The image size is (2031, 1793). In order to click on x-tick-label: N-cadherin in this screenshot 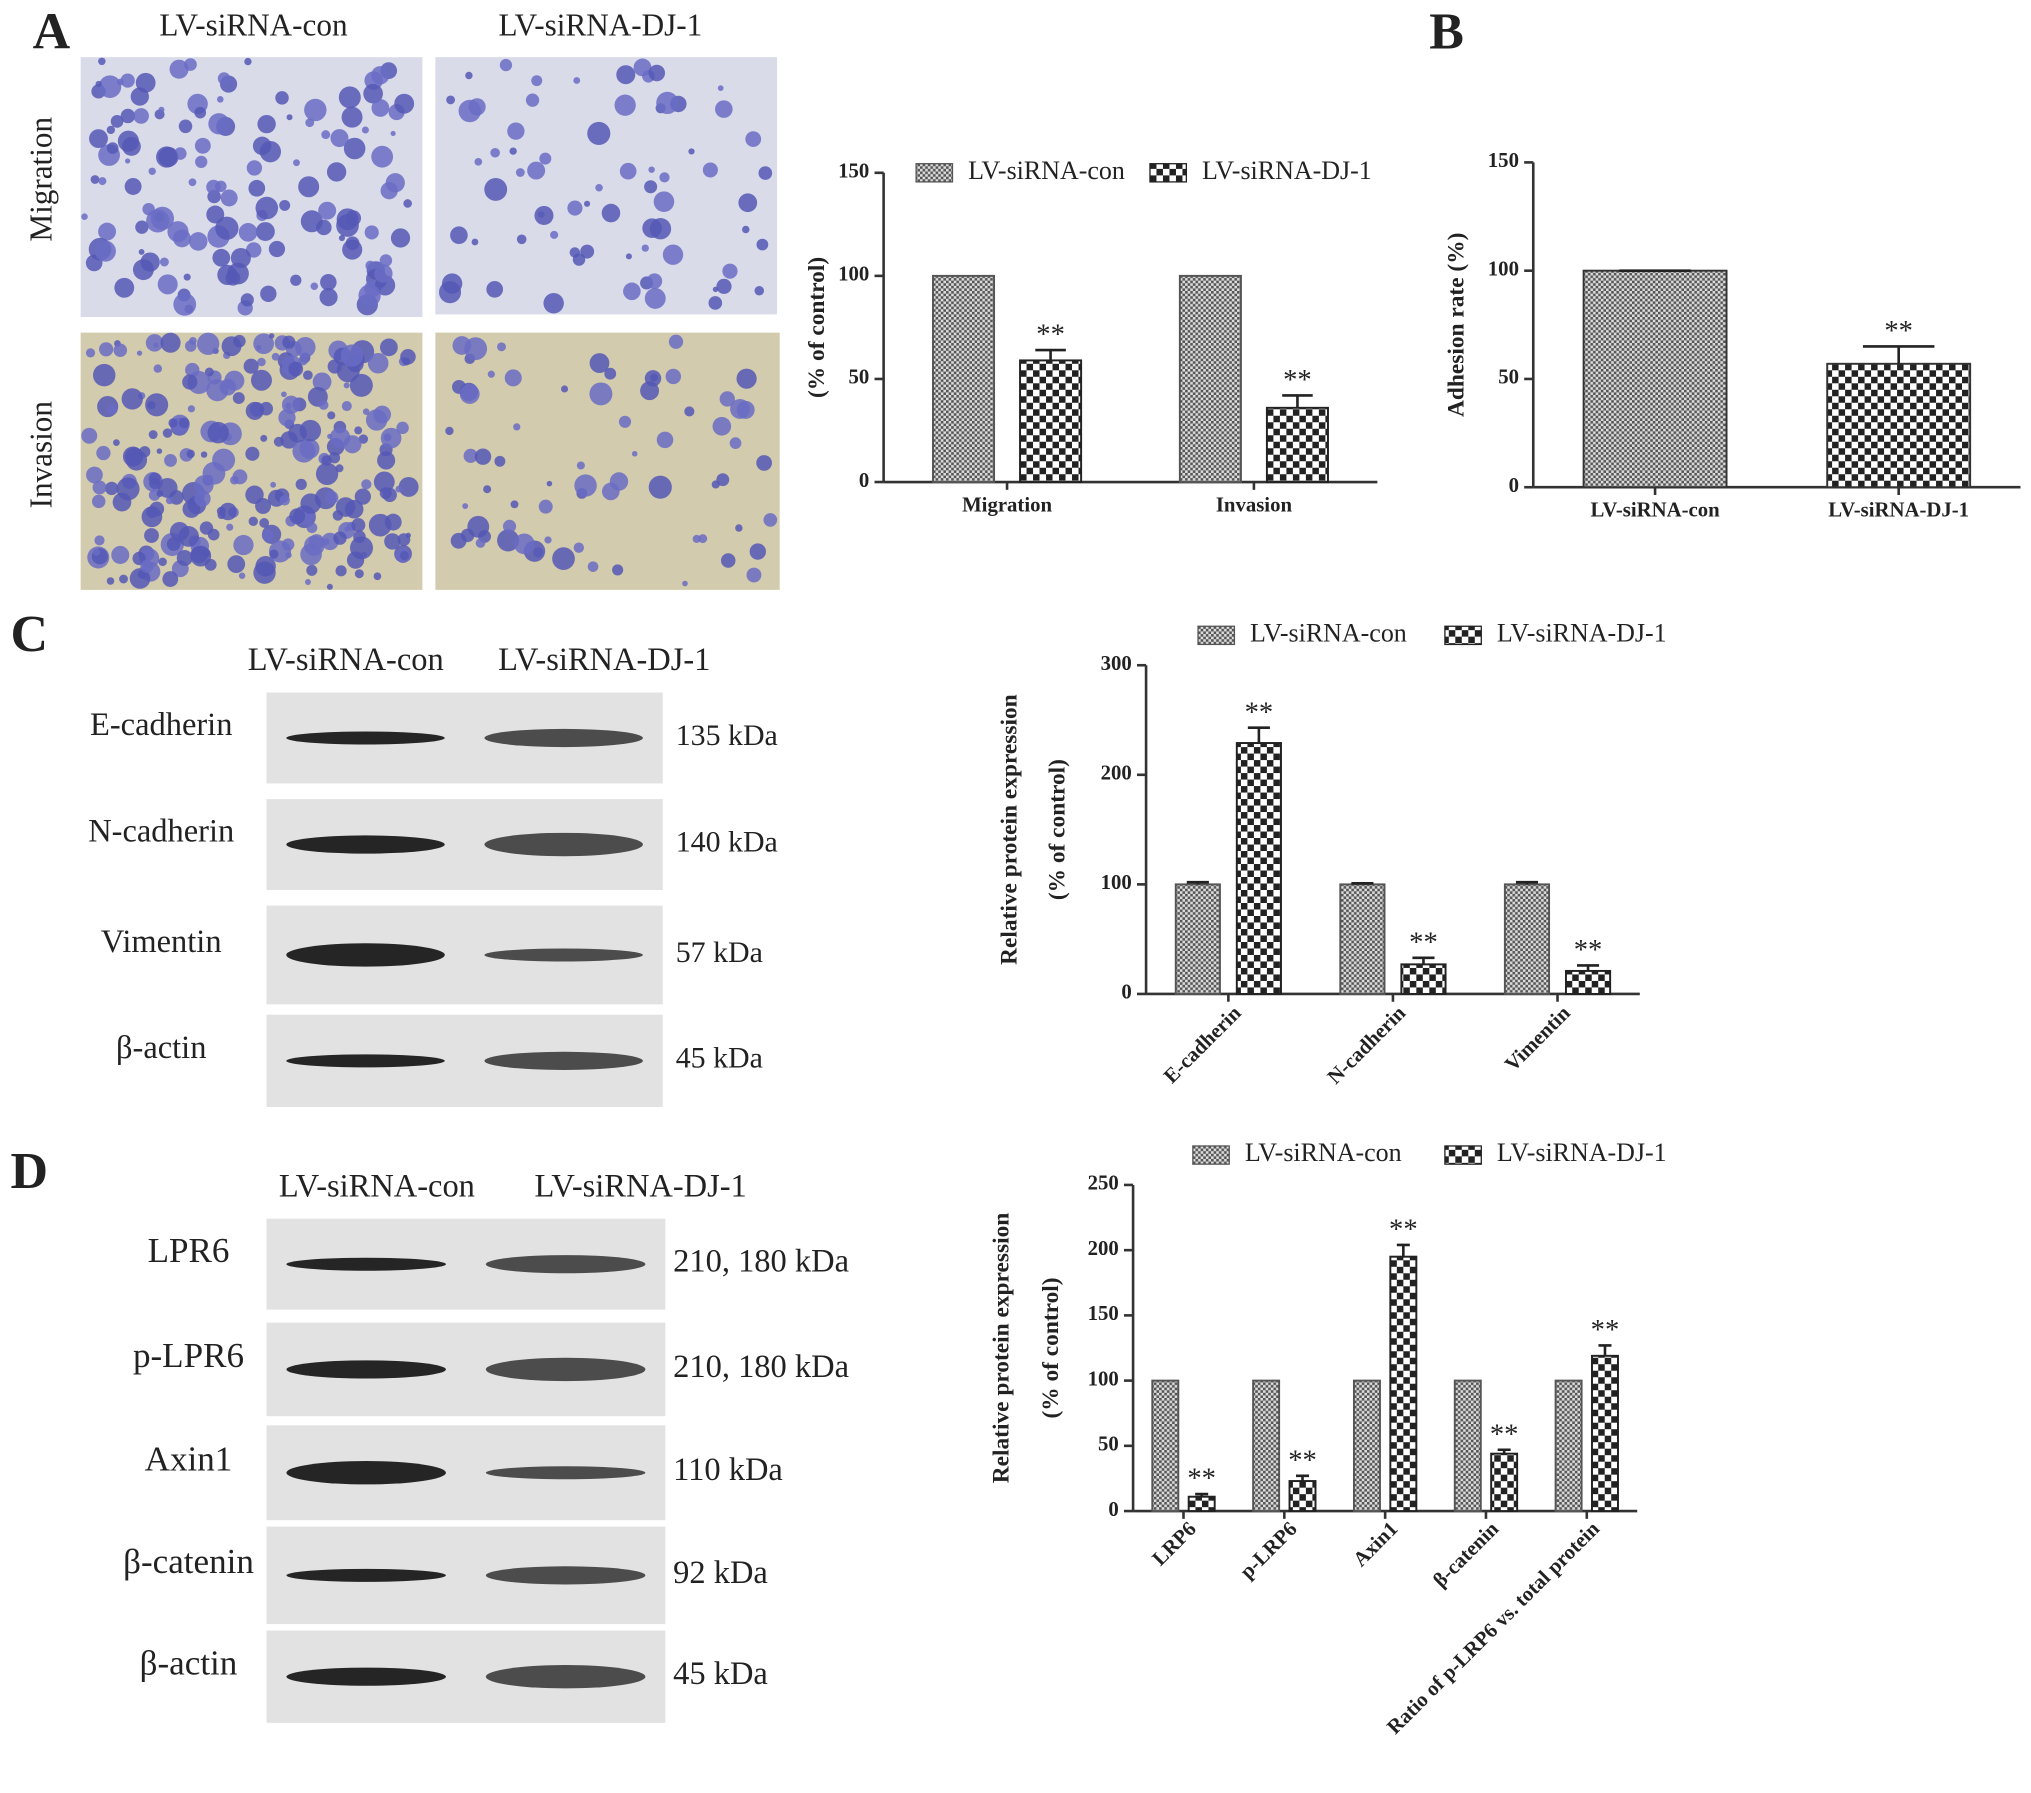, I will do `click(1367, 1045)`.